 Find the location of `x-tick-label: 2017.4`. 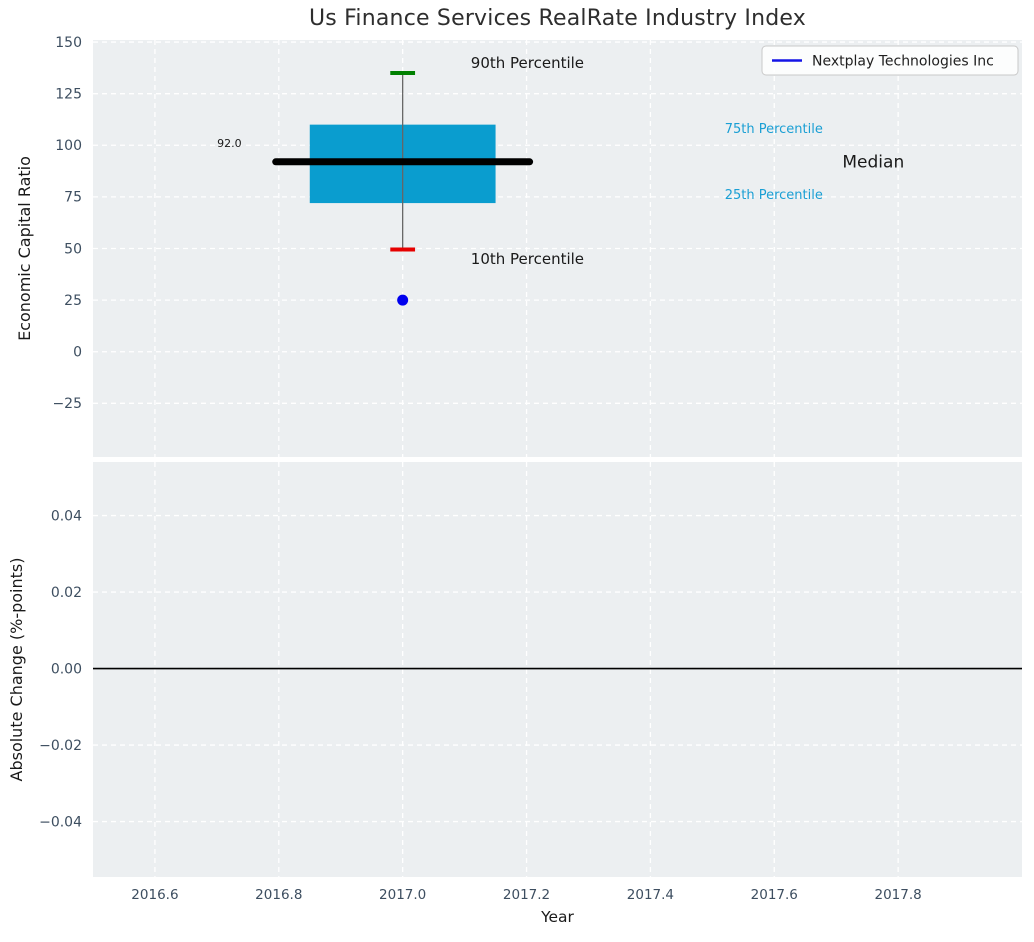

x-tick-label: 2017.4 is located at coordinates (650, 895).